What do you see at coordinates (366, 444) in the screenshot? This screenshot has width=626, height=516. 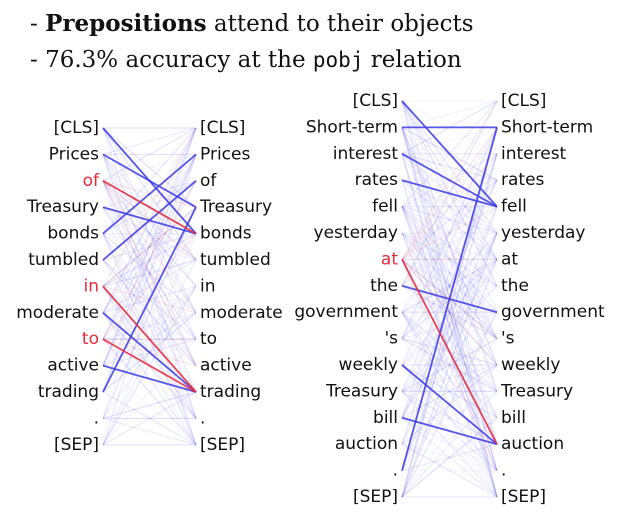 I see `token-label-left: auction` at bounding box center [366, 444].